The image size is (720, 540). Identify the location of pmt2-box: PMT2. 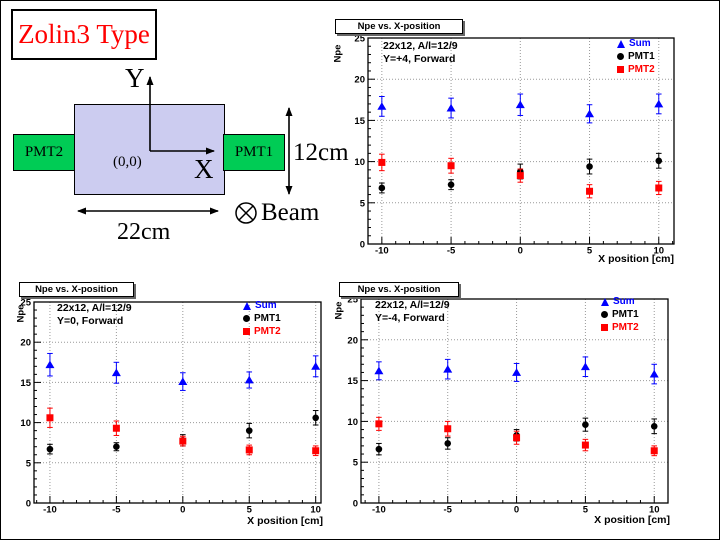
(44, 152).